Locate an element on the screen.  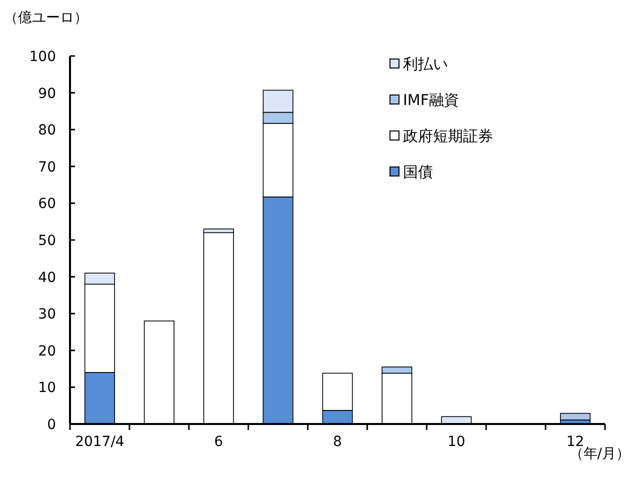
legend-label: 利払い is located at coordinates (425, 64).